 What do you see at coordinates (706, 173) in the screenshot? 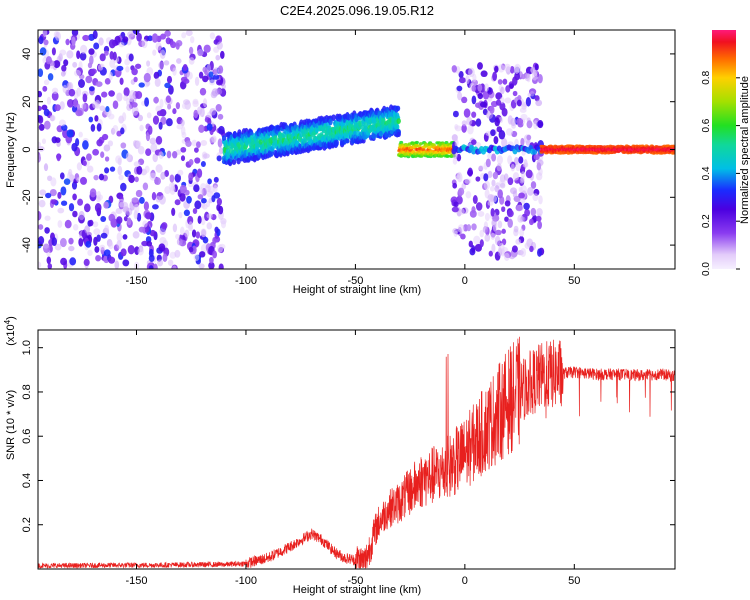
I see `colorbar-tick-label: 0.4` at bounding box center [706, 173].